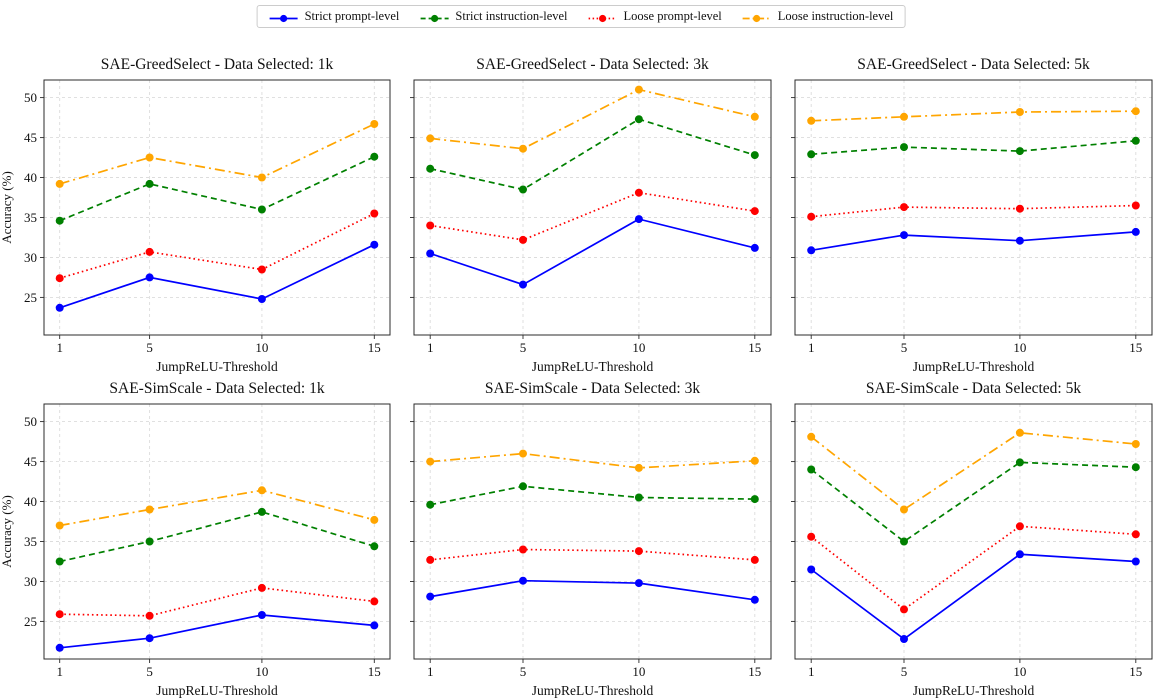  I want to click on legend-label: Strict prompt-level, so click(352, 16).